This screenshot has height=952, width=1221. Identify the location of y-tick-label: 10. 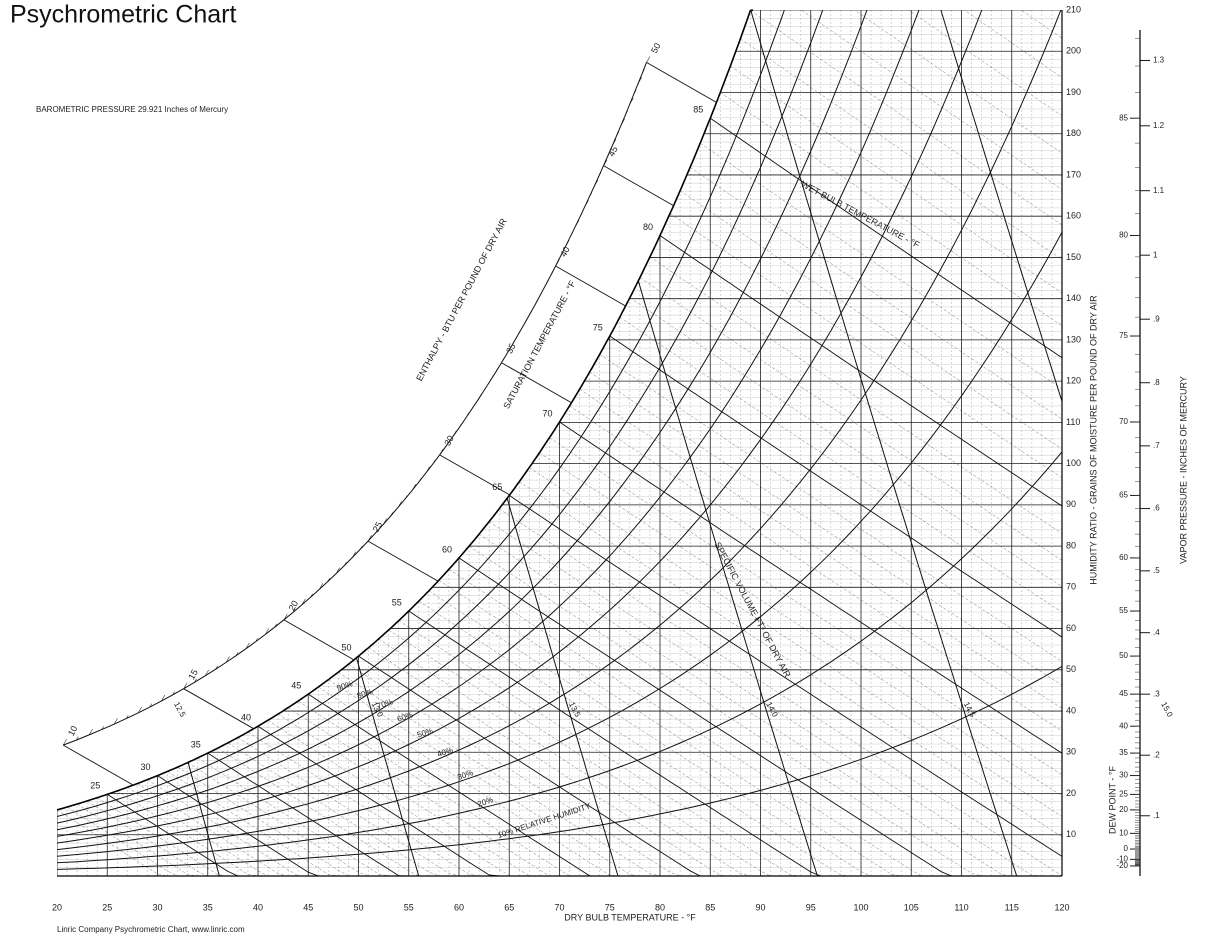
(1071, 834).